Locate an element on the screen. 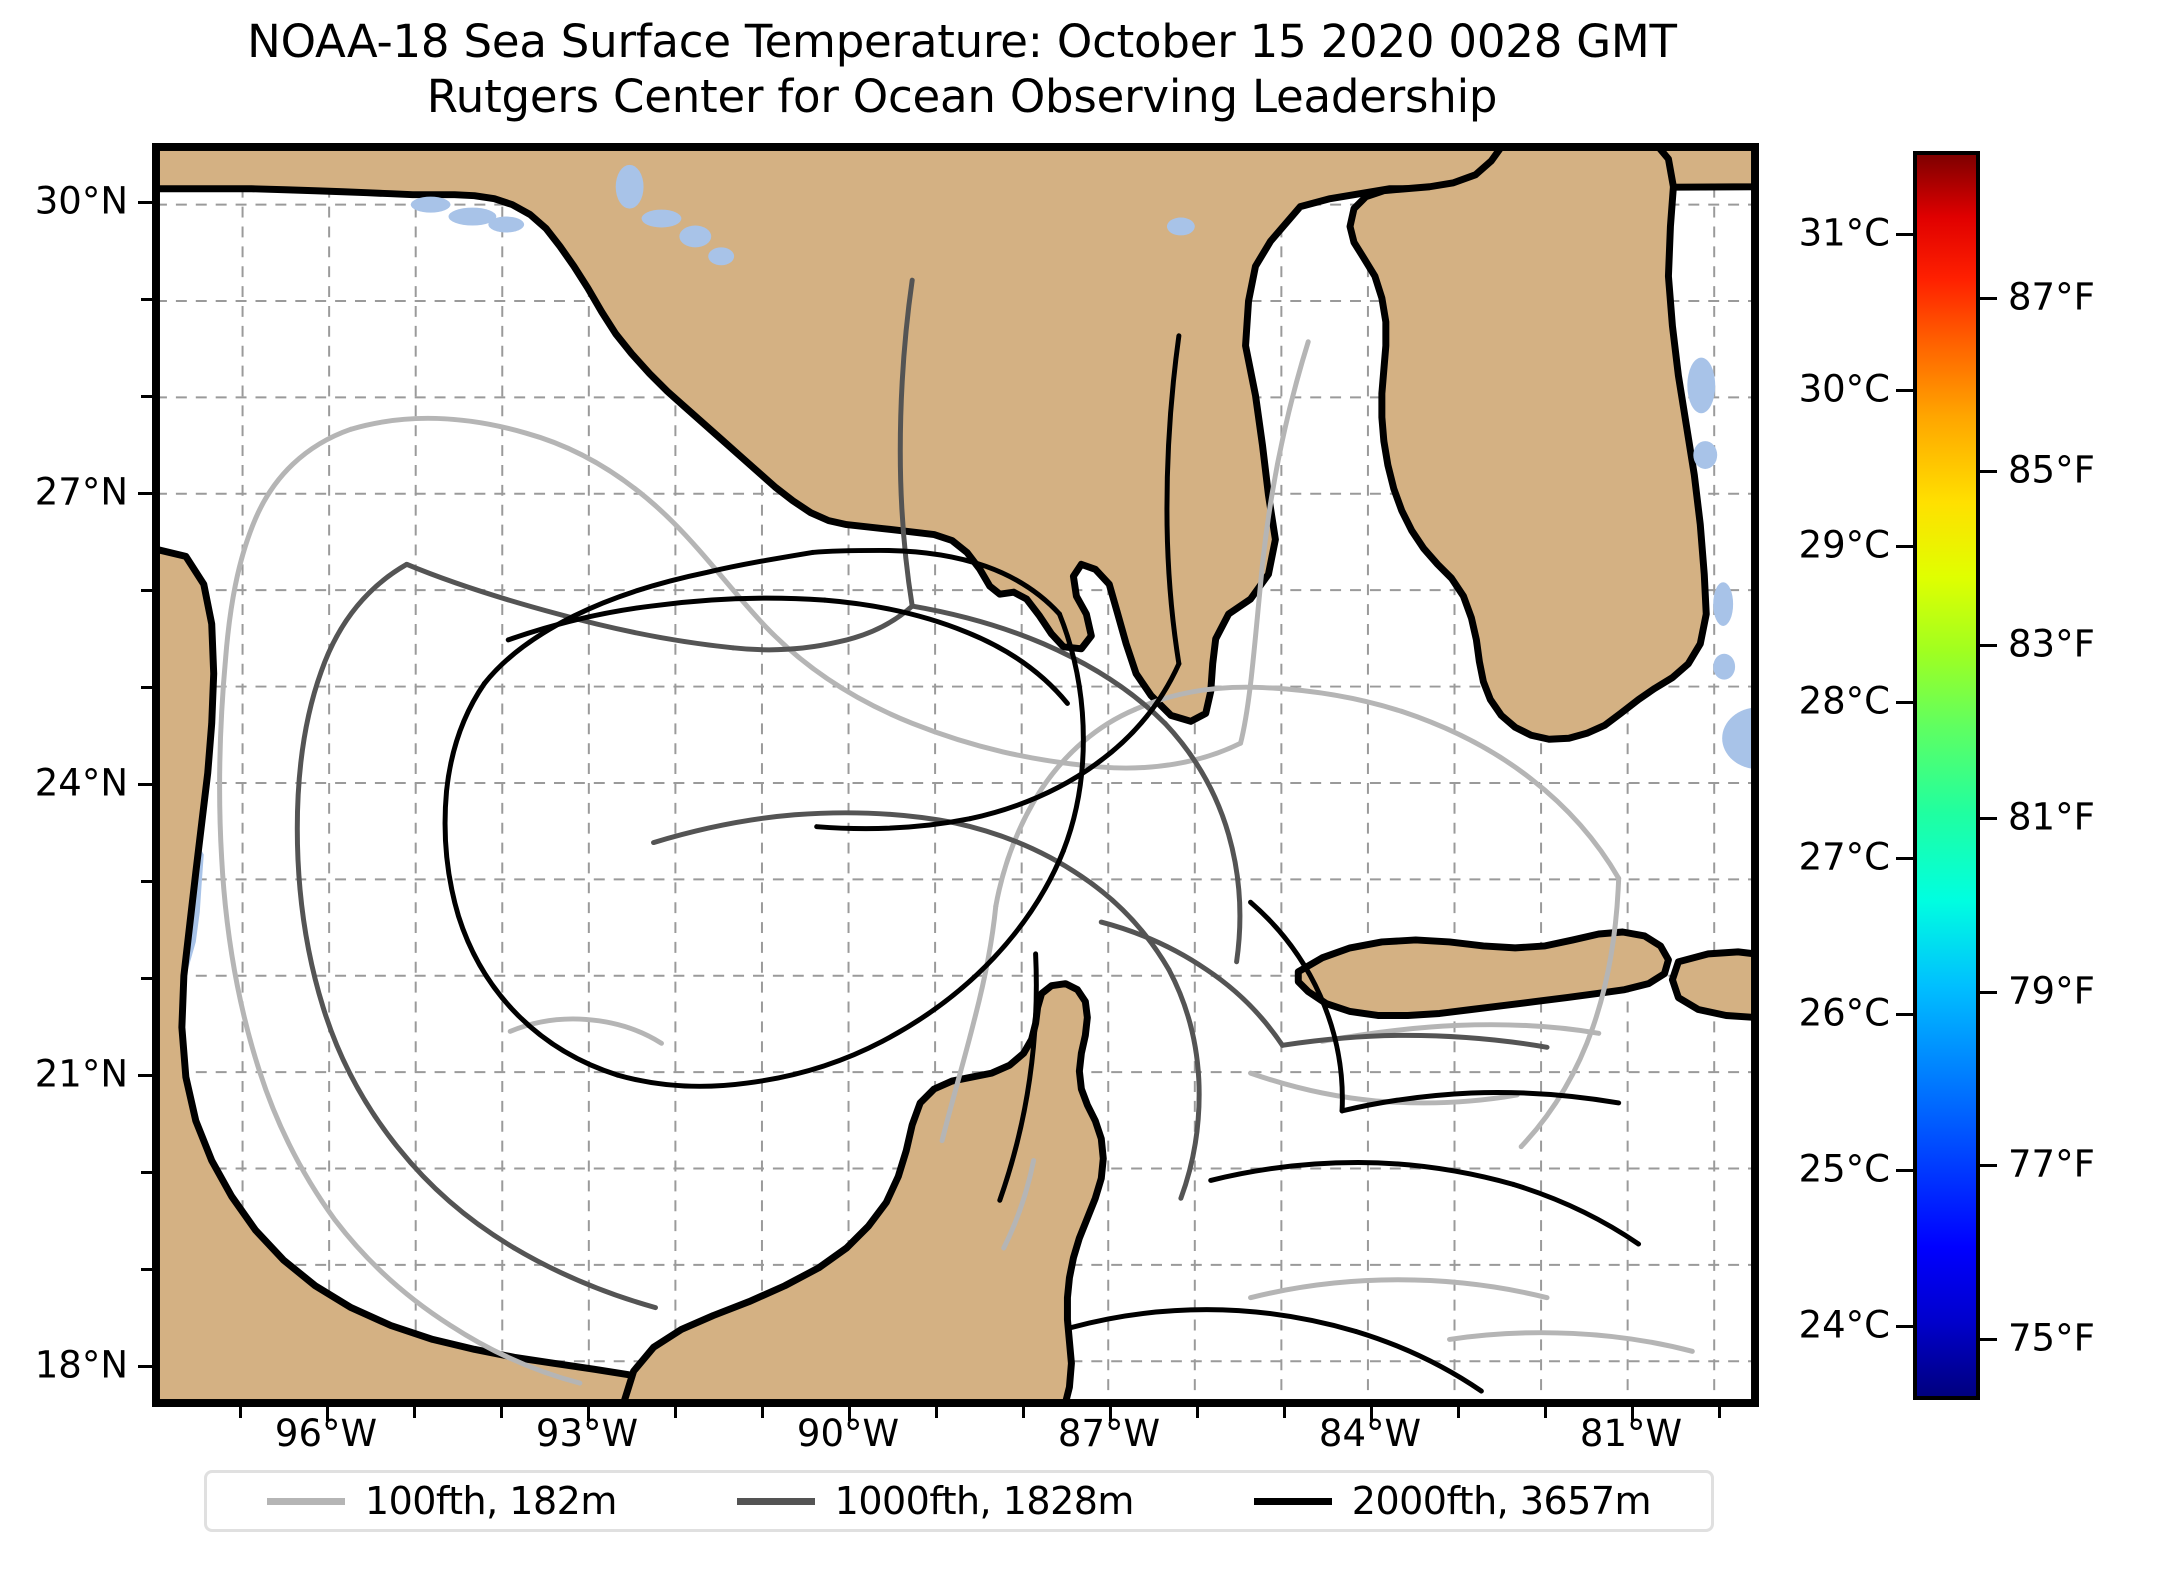 This screenshot has height=1582, width=2160. cb-label-81F: 81°F is located at coordinates (2051, 817).